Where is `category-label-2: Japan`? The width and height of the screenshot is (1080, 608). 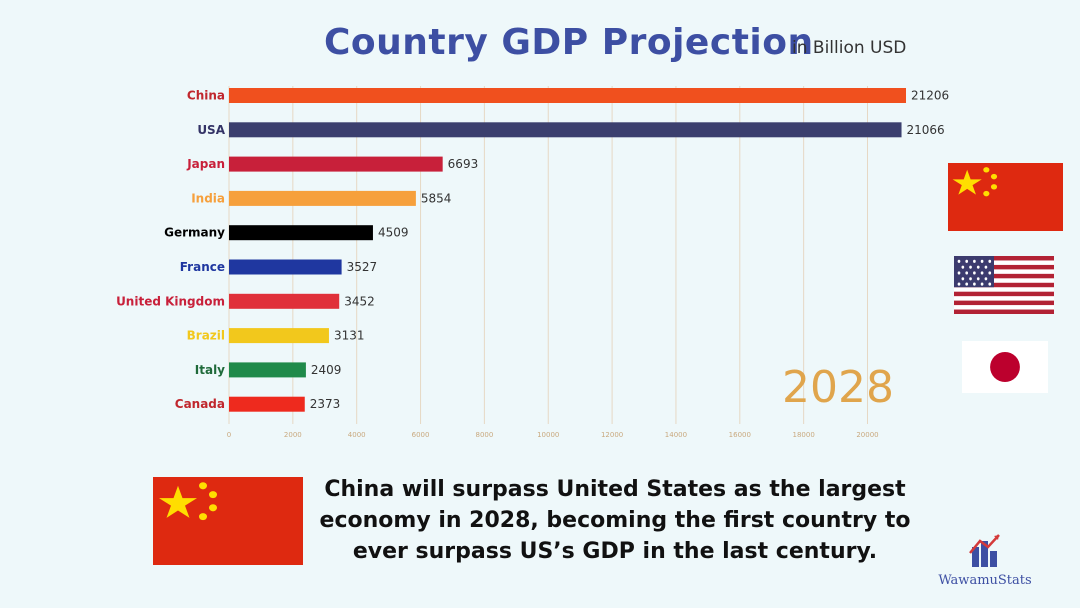
category-label-2: Japan is located at coordinates (205, 164).